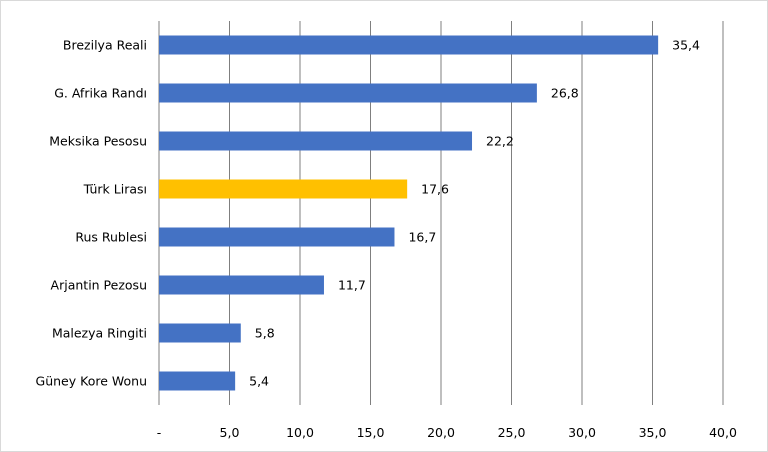 This screenshot has width=768, height=452. I want to click on category-label-6: Malezya Ringiti, so click(99, 333).